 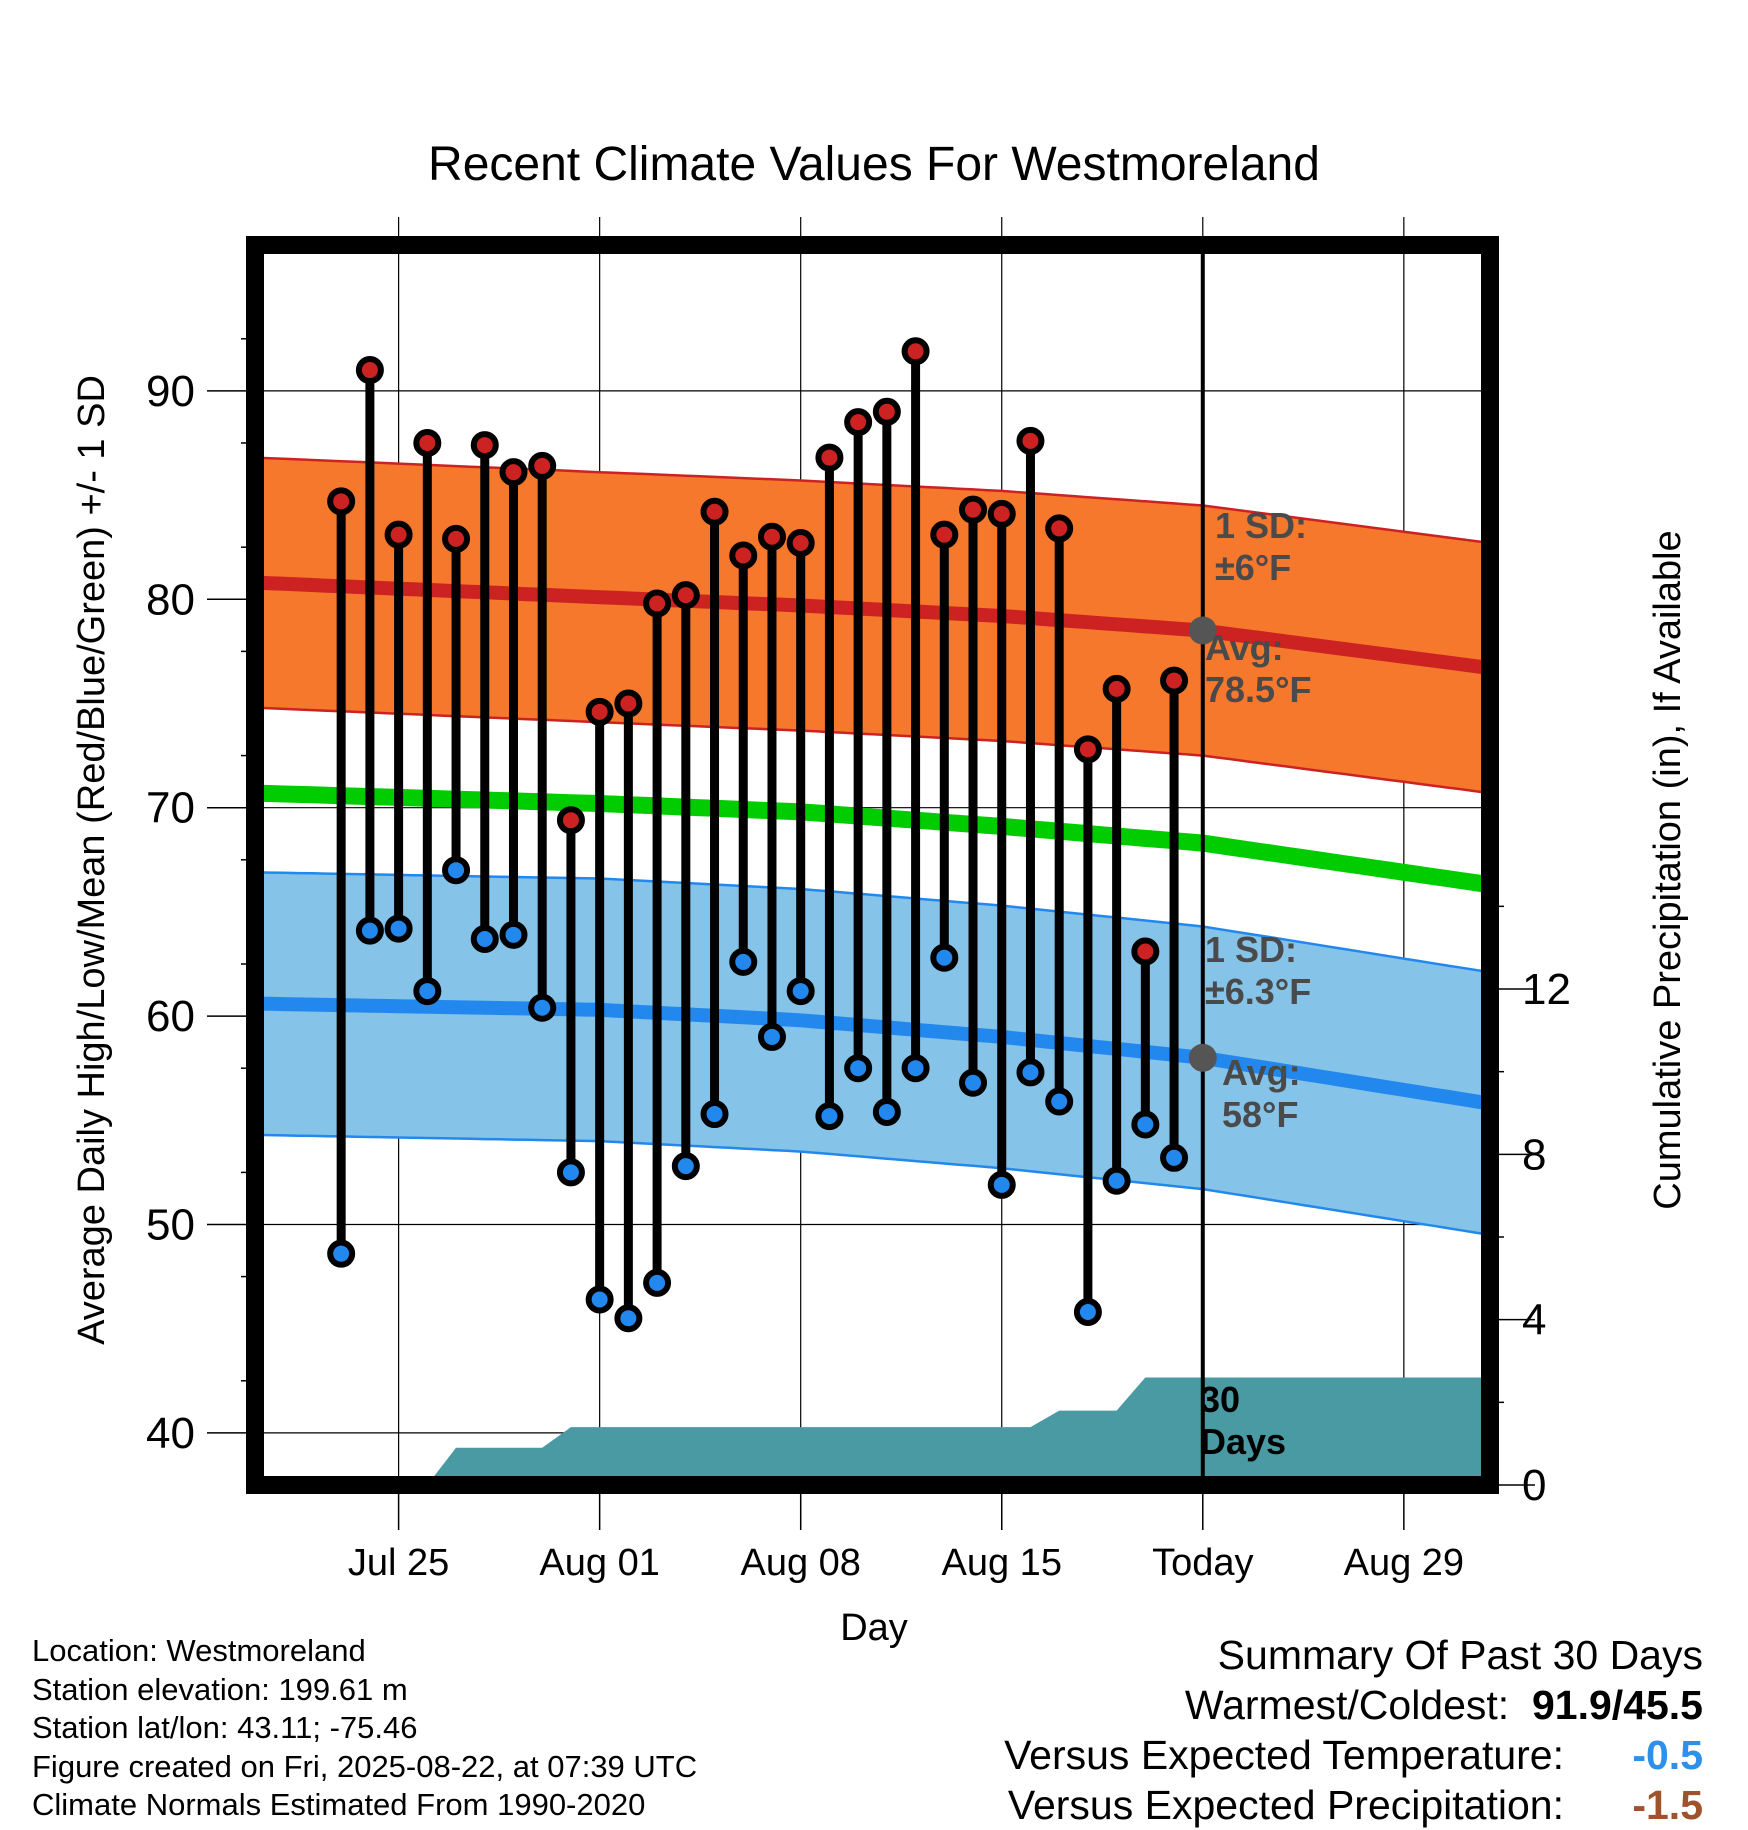 I want to click on y-tick-label: 60, so click(x=170, y=1016).